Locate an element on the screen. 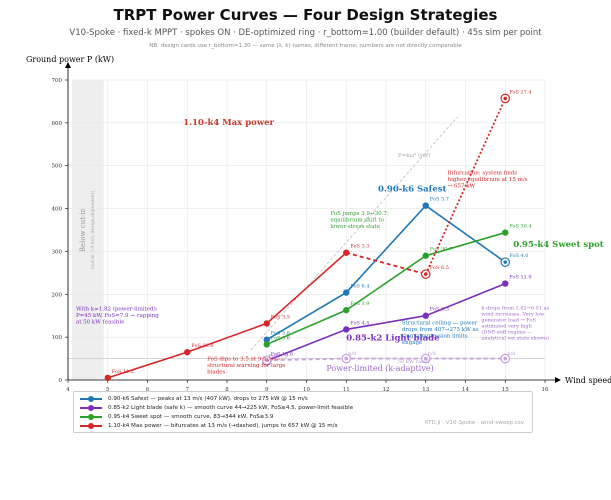 This screenshot has height=500, width=611. point-label: FoS 30.4 is located at coordinates (520, 227).